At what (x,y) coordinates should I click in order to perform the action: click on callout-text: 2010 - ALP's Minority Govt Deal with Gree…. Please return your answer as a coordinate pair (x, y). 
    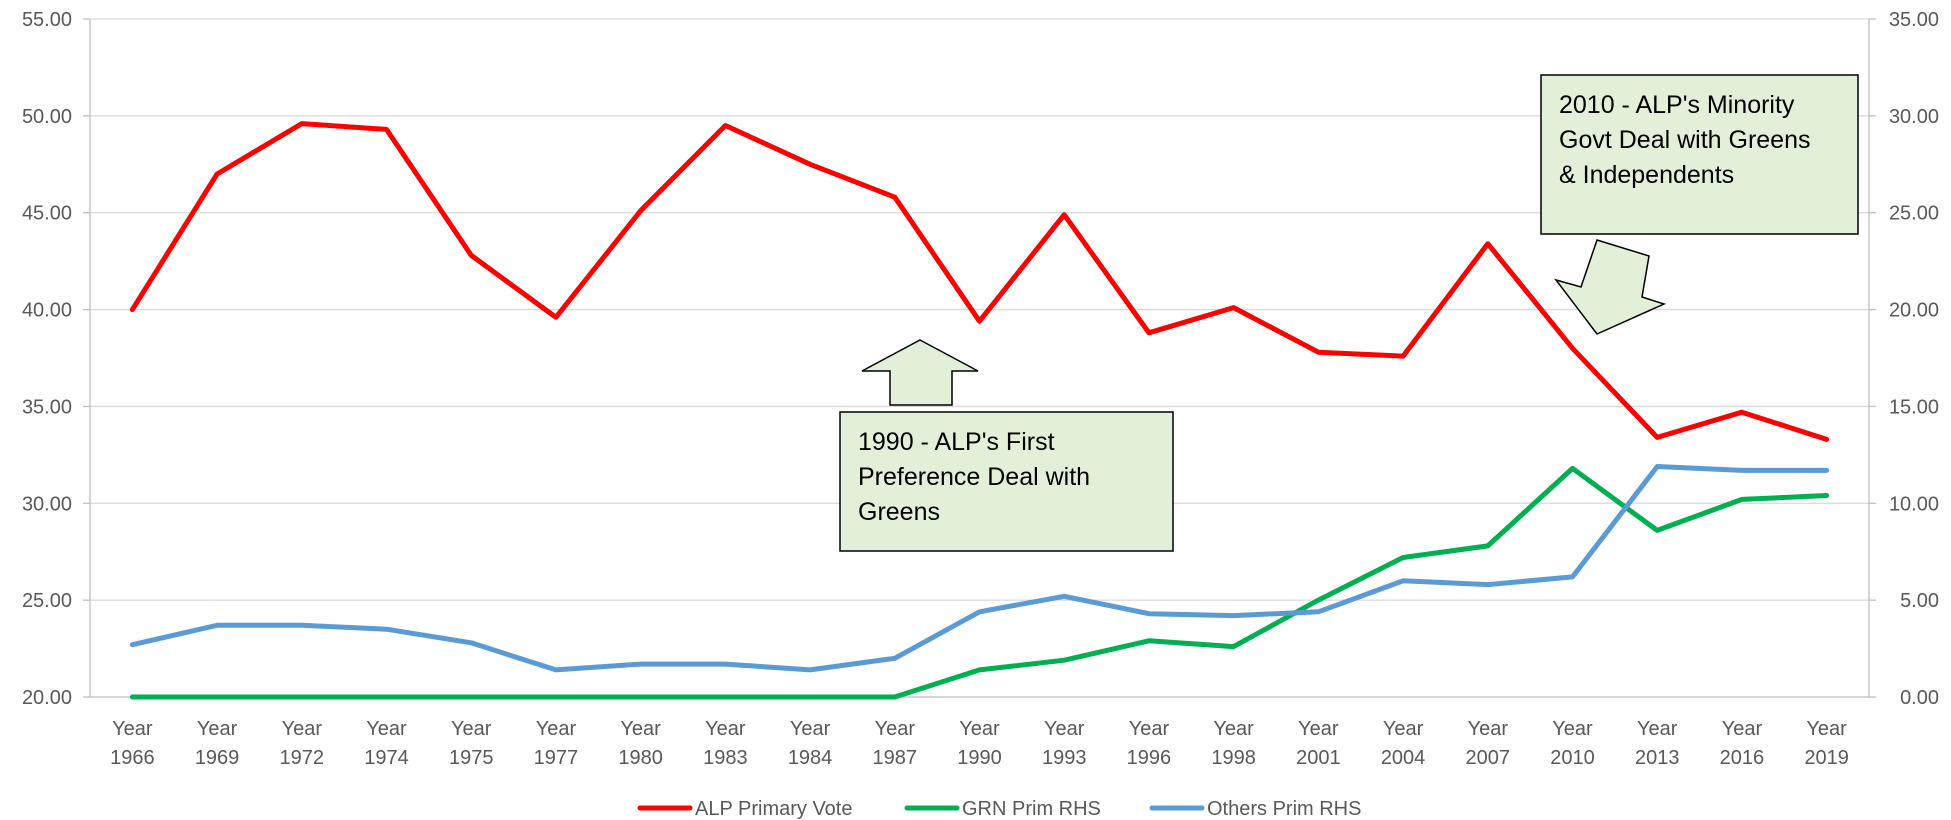
    Looking at the image, I should click on (1685, 140).